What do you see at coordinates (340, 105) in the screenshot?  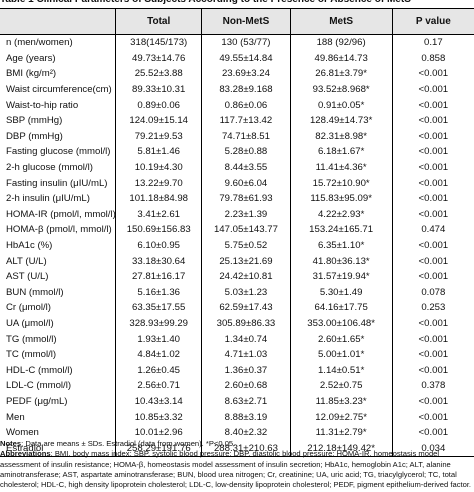 I see `cell-mets: 0.91±0.05*` at bounding box center [340, 105].